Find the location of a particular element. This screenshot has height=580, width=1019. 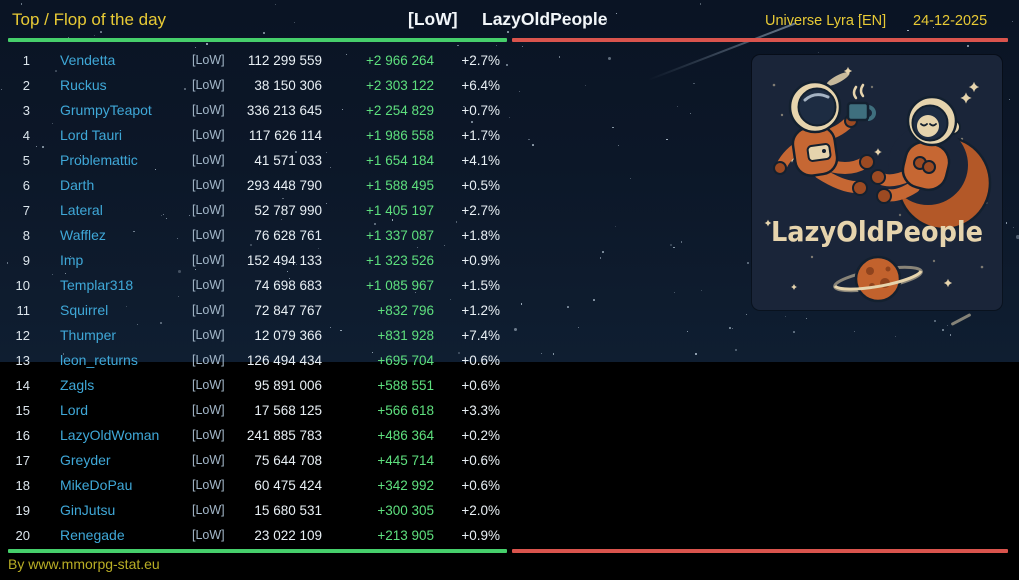

cell-name: leon_returns is located at coordinates (99, 360).